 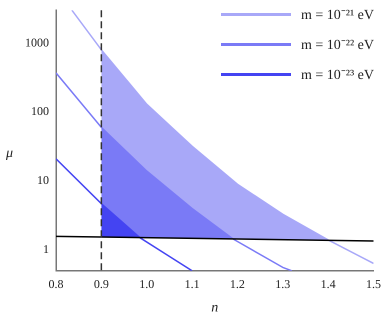 I want to click on x-tick-label: 1.5, so click(x=373, y=284).